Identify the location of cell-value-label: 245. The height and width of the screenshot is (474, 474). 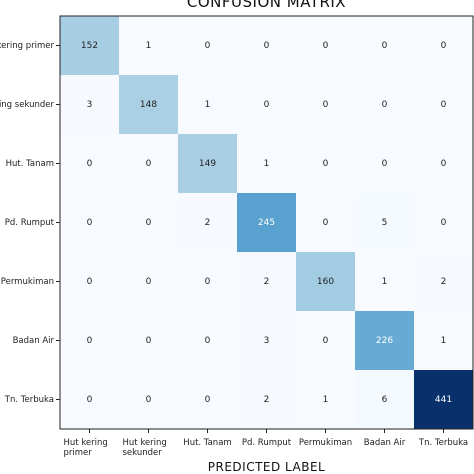
(266, 223).